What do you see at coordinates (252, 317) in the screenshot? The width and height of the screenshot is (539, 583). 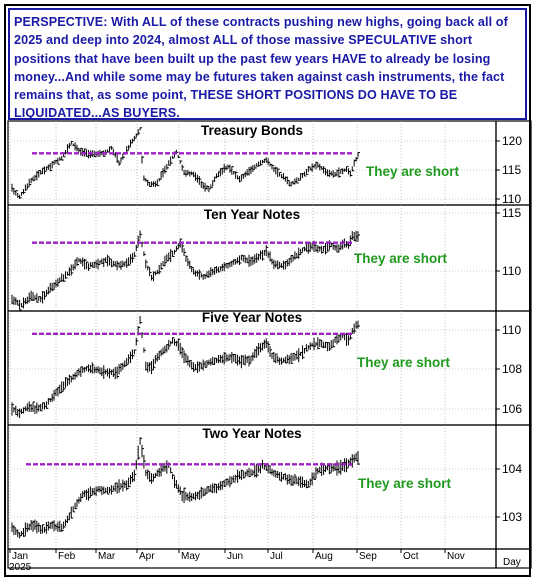 I see `panel-title: Five Year Notes` at bounding box center [252, 317].